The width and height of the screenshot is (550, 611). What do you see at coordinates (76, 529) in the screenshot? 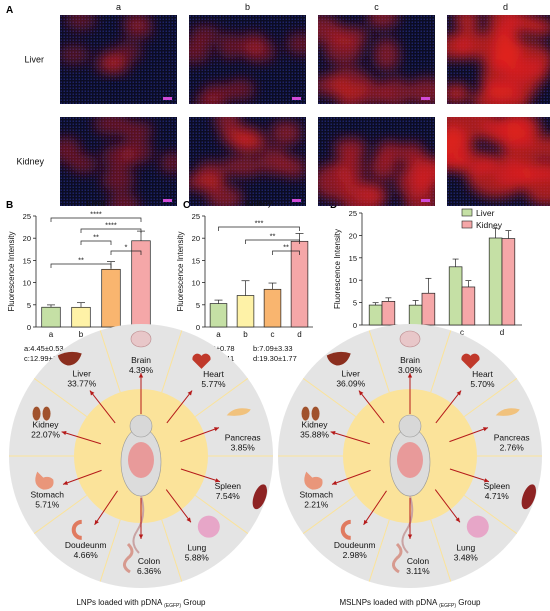
I see `duodenum-icon` at bounding box center [76, 529].